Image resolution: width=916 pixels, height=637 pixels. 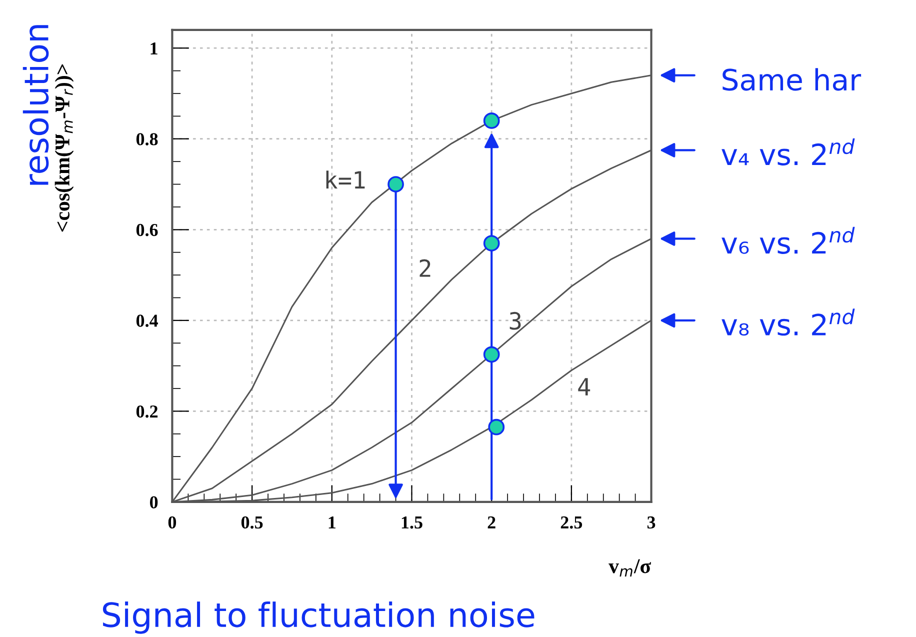 I want to click on series-label: 2, so click(x=425, y=268).